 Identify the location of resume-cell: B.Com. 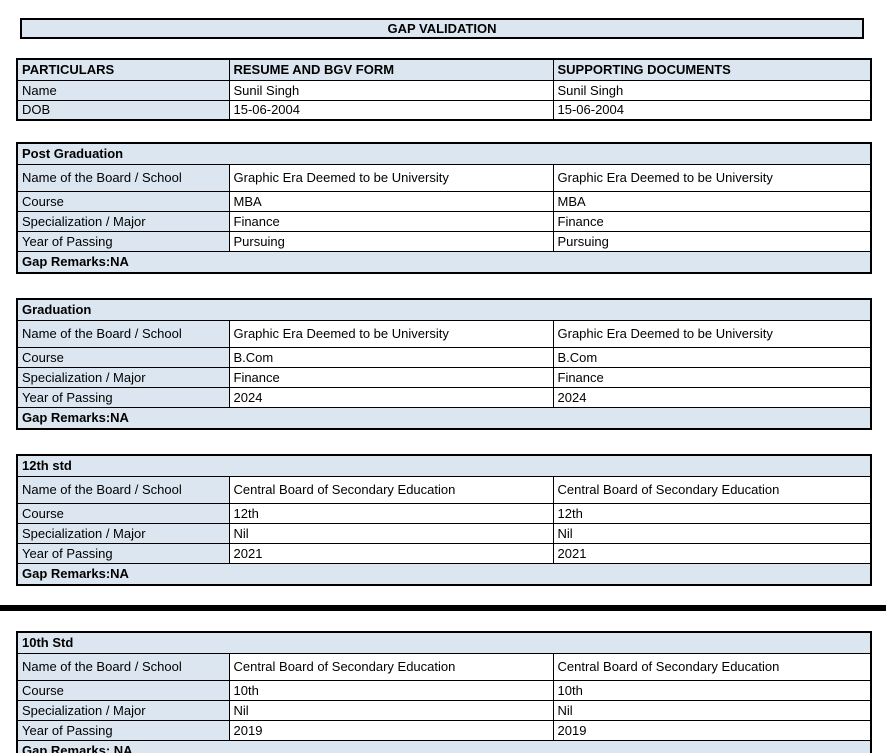
(391, 357).